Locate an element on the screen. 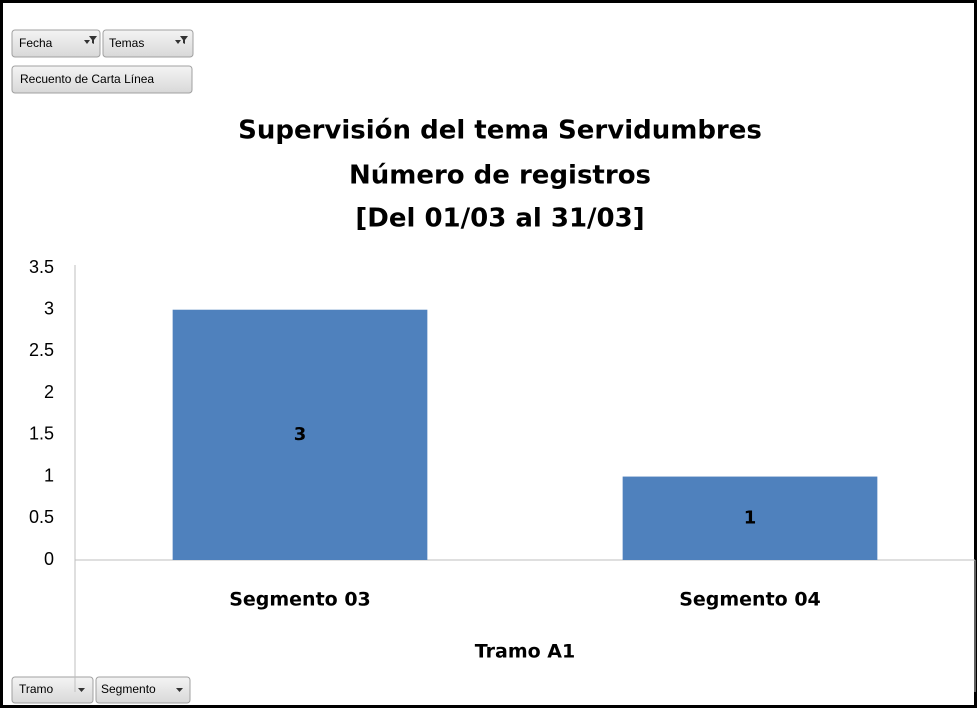 This screenshot has height=708, width=977. button-label: Recuento de Carta Línea is located at coordinates (87, 79).